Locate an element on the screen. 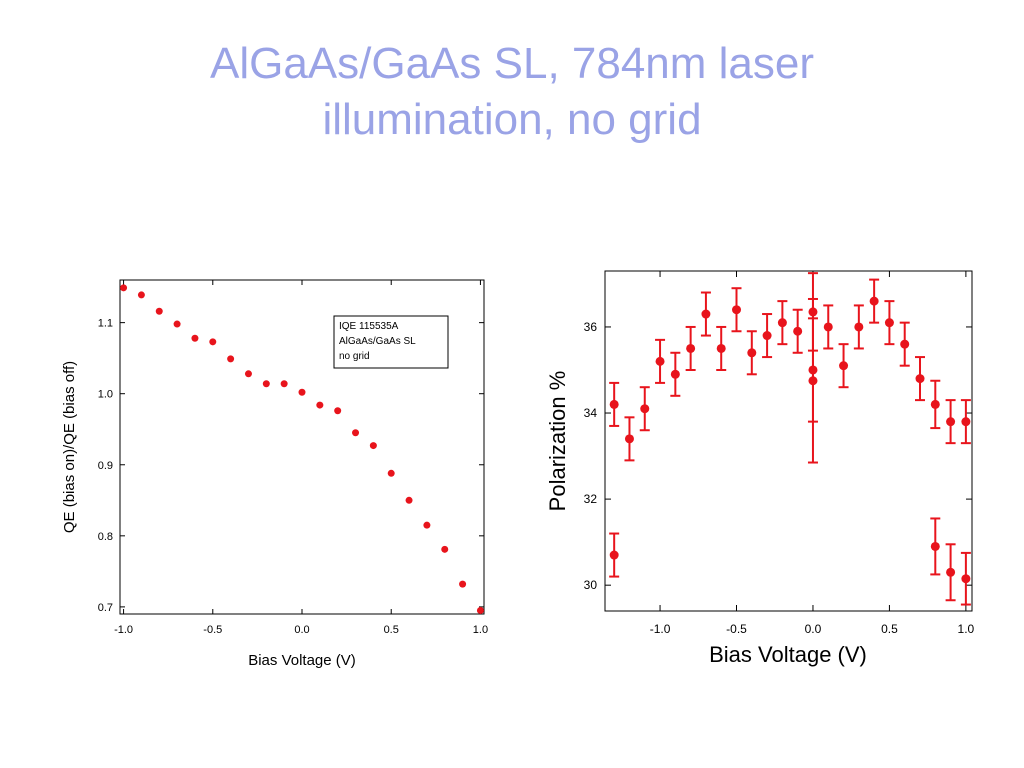 The image size is (1024, 768). qe-y-tick-label: 0.7 is located at coordinates (105, 608).